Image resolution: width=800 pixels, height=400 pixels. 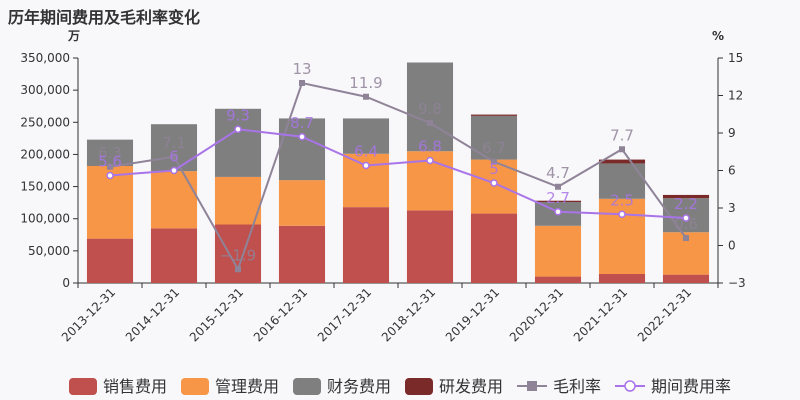 I want to click on data-label: 6, so click(x=174, y=157).